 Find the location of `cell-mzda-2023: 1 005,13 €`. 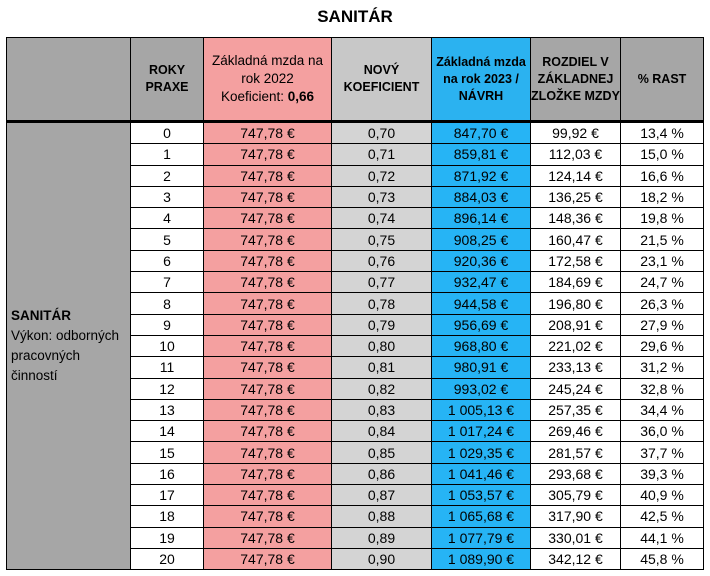

cell-mzda-2023: 1 005,13 € is located at coordinates (481, 410).